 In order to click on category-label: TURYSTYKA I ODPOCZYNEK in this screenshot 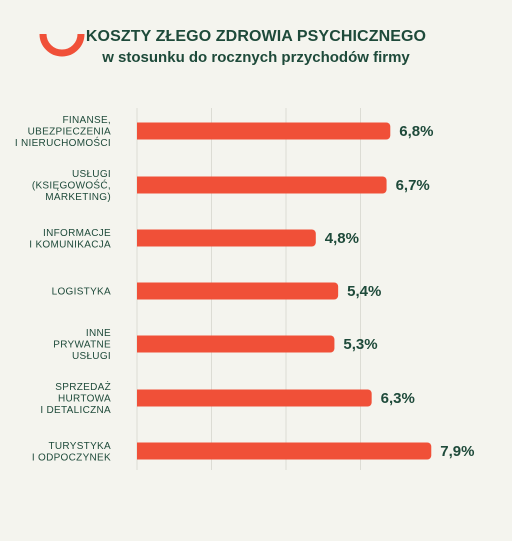, I will do `click(71, 452)`.